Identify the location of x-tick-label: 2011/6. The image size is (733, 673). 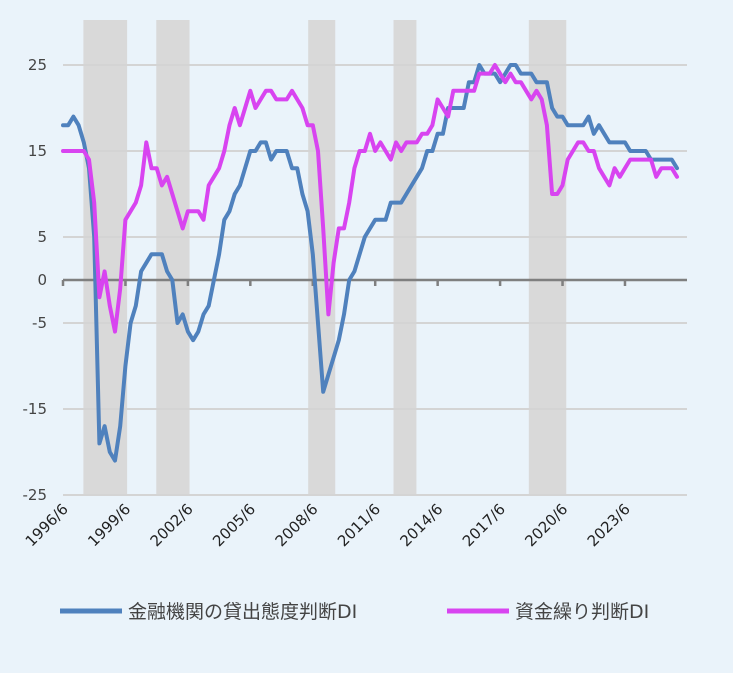
(359, 525).